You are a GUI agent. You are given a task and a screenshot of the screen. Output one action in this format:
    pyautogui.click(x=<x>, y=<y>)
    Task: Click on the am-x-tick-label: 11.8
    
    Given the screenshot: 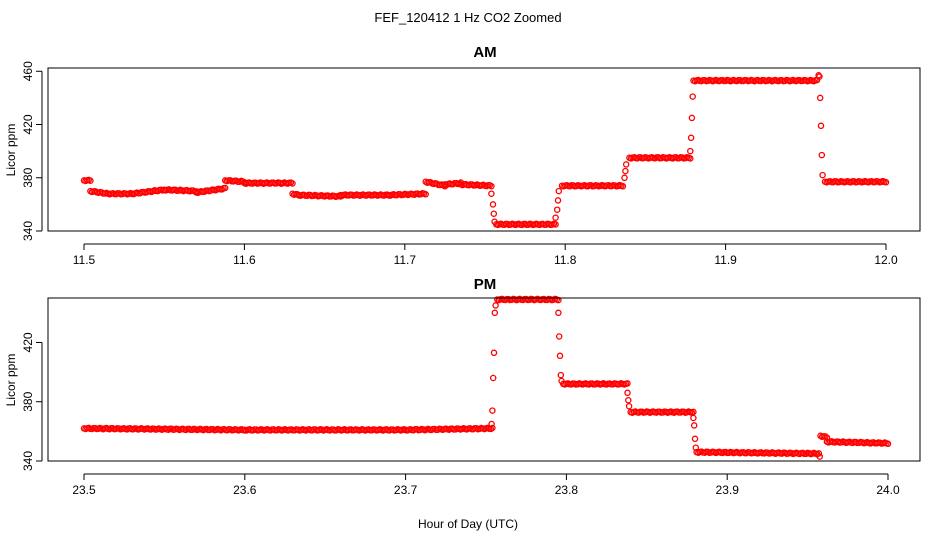 What is the action you would take?
    pyautogui.click(x=565, y=260)
    